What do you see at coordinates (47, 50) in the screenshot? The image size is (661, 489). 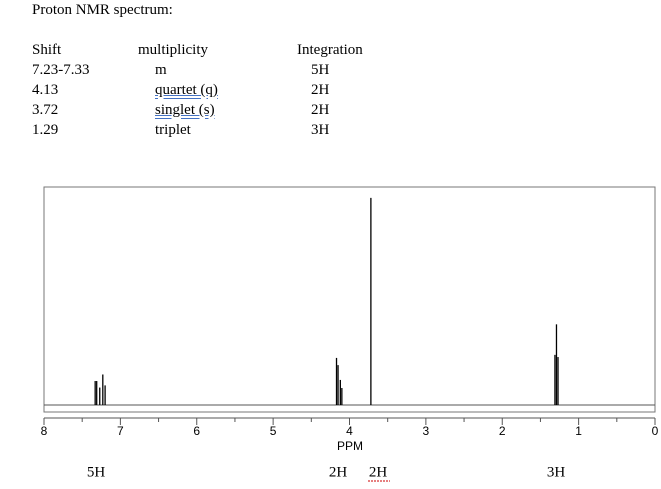 I see `column-header: Shift` at bounding box center [47, 50].